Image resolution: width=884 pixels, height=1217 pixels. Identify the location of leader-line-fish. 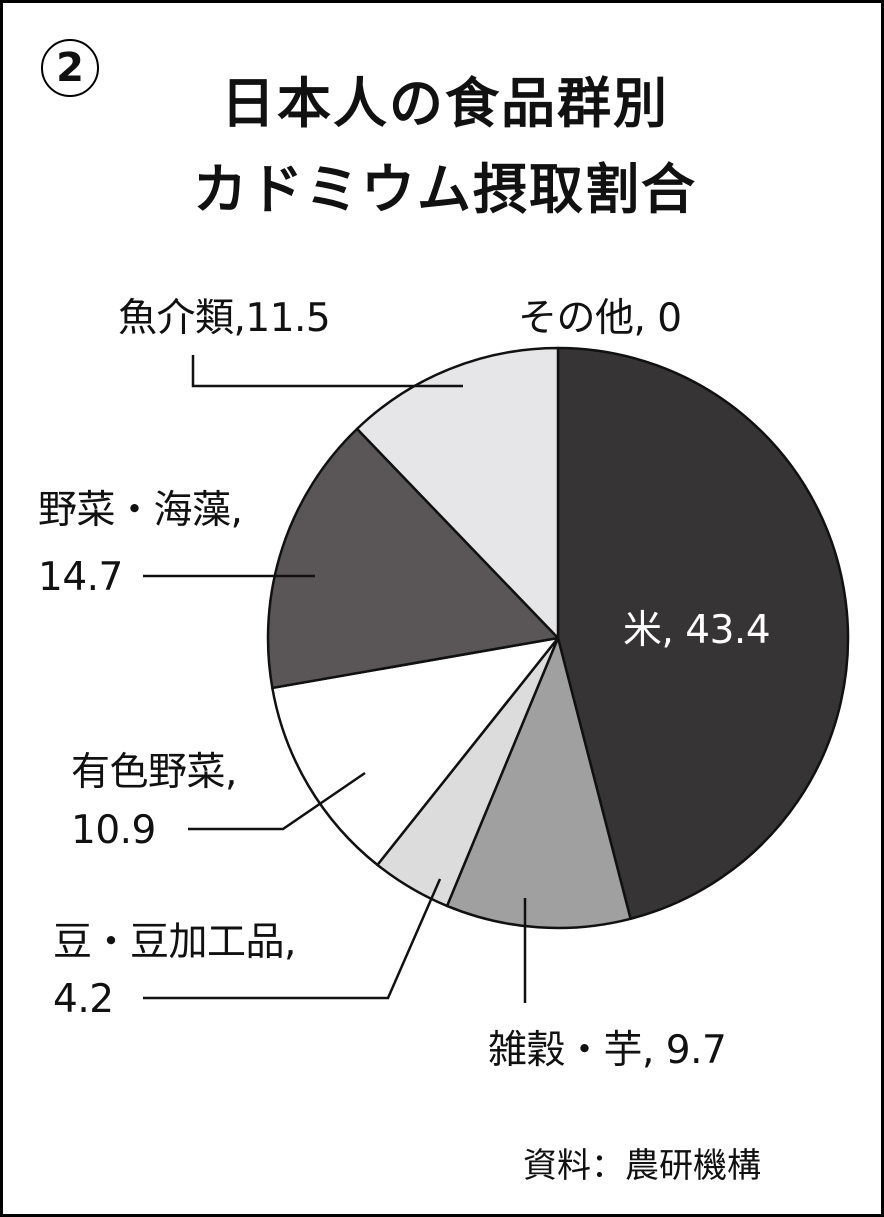
(327, 371).